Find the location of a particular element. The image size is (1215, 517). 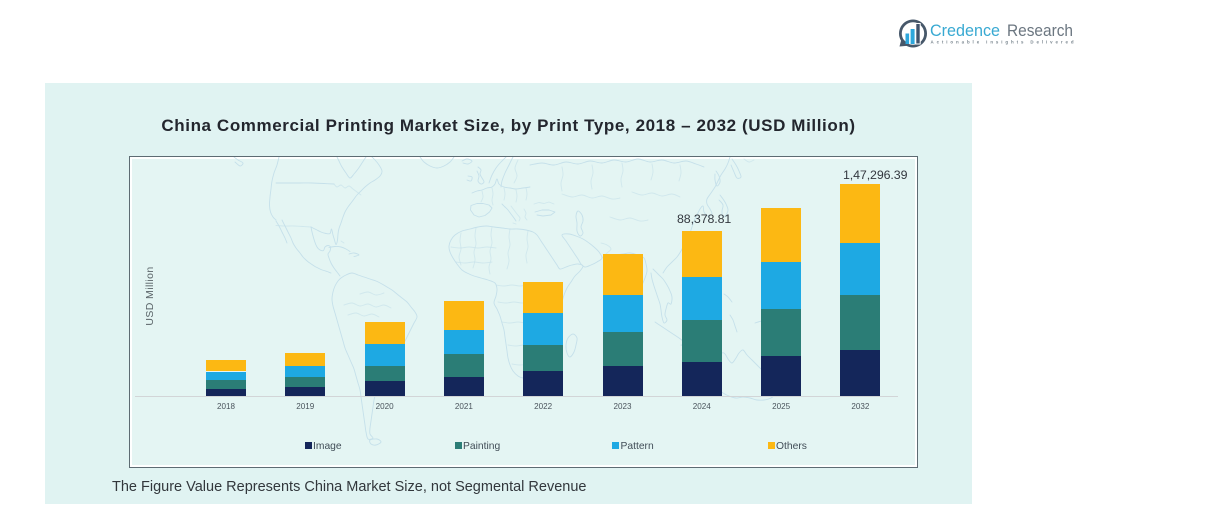

svg-text: Actionable Insights Delivered is located at coordinates (1002, 42).